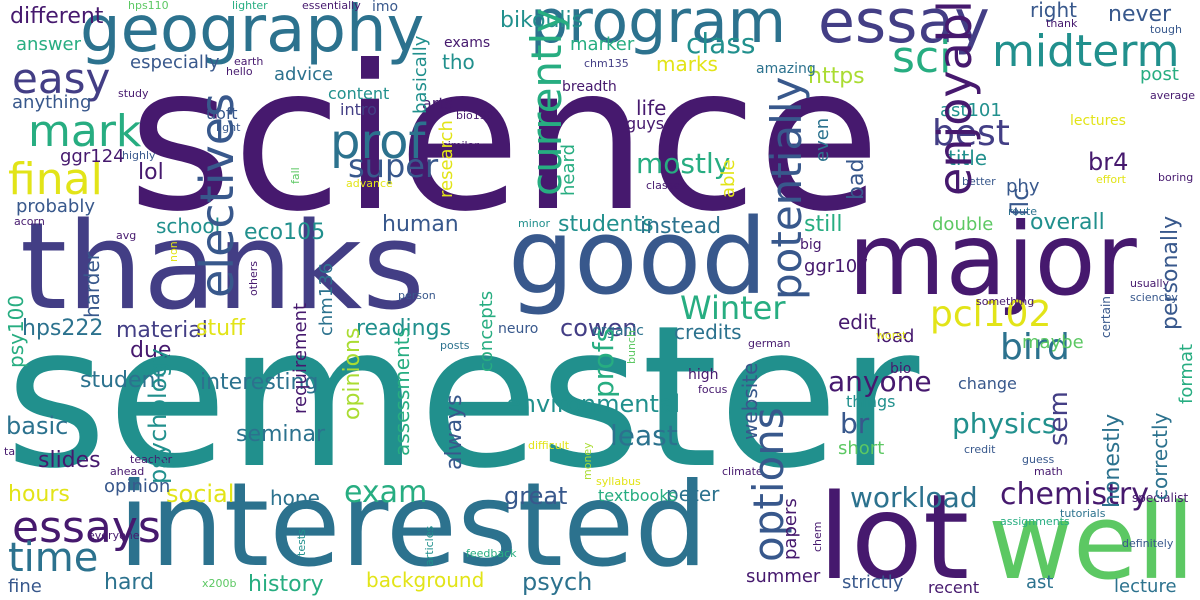 The height and width of the screenshot is (600, 1200). Describe the element at coordinates (1067, 222) in the screenshot. I see `word-answer: overall` at that location.